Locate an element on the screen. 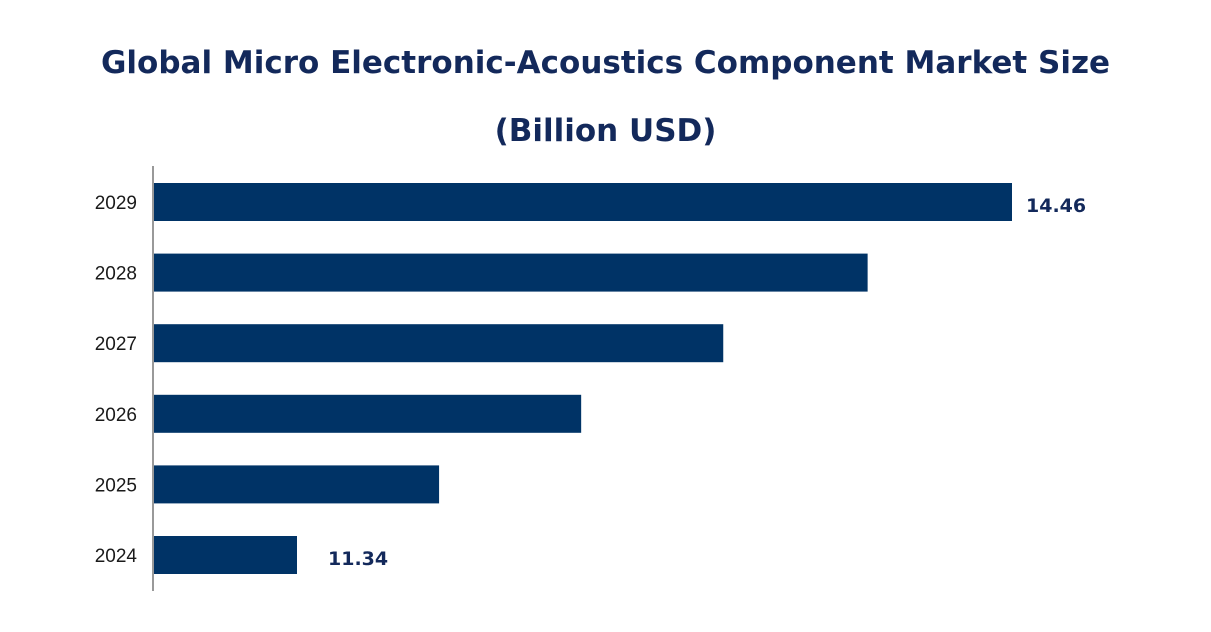 Image resolution: width=1211 pixels, height=632 pixels. bar-2026 is located at coordinates (368, 413).